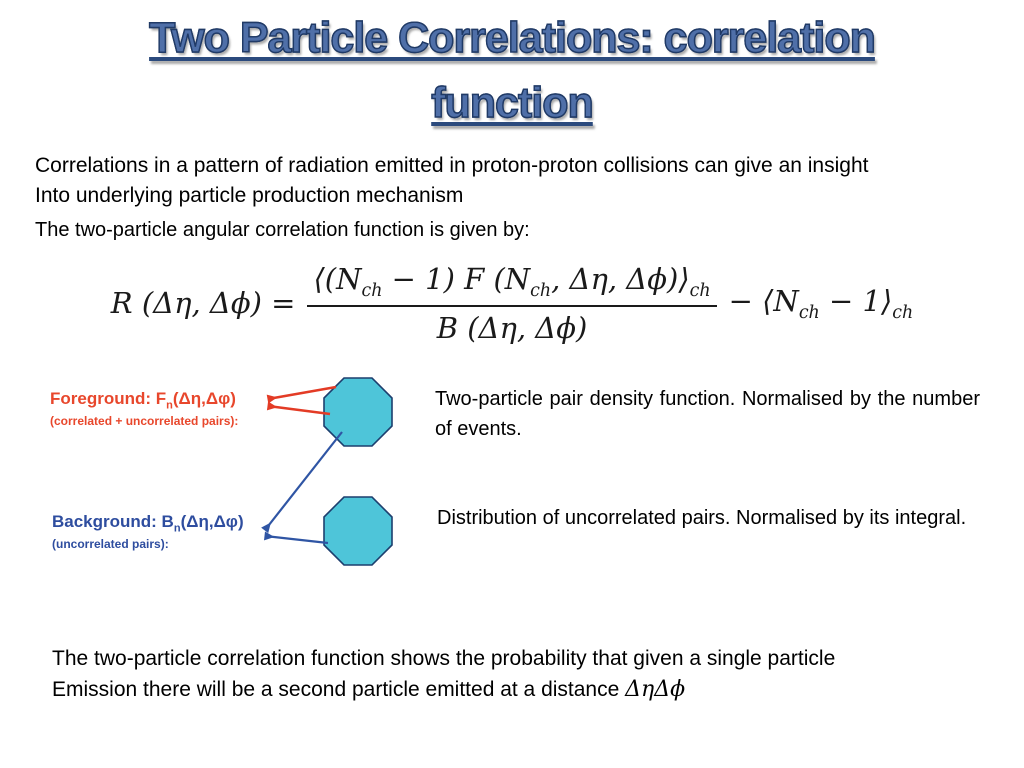 The height and width of the screenshot is (768, 1024). I want to click on foreground-label-text: Foreground: F, so click(108, 398).